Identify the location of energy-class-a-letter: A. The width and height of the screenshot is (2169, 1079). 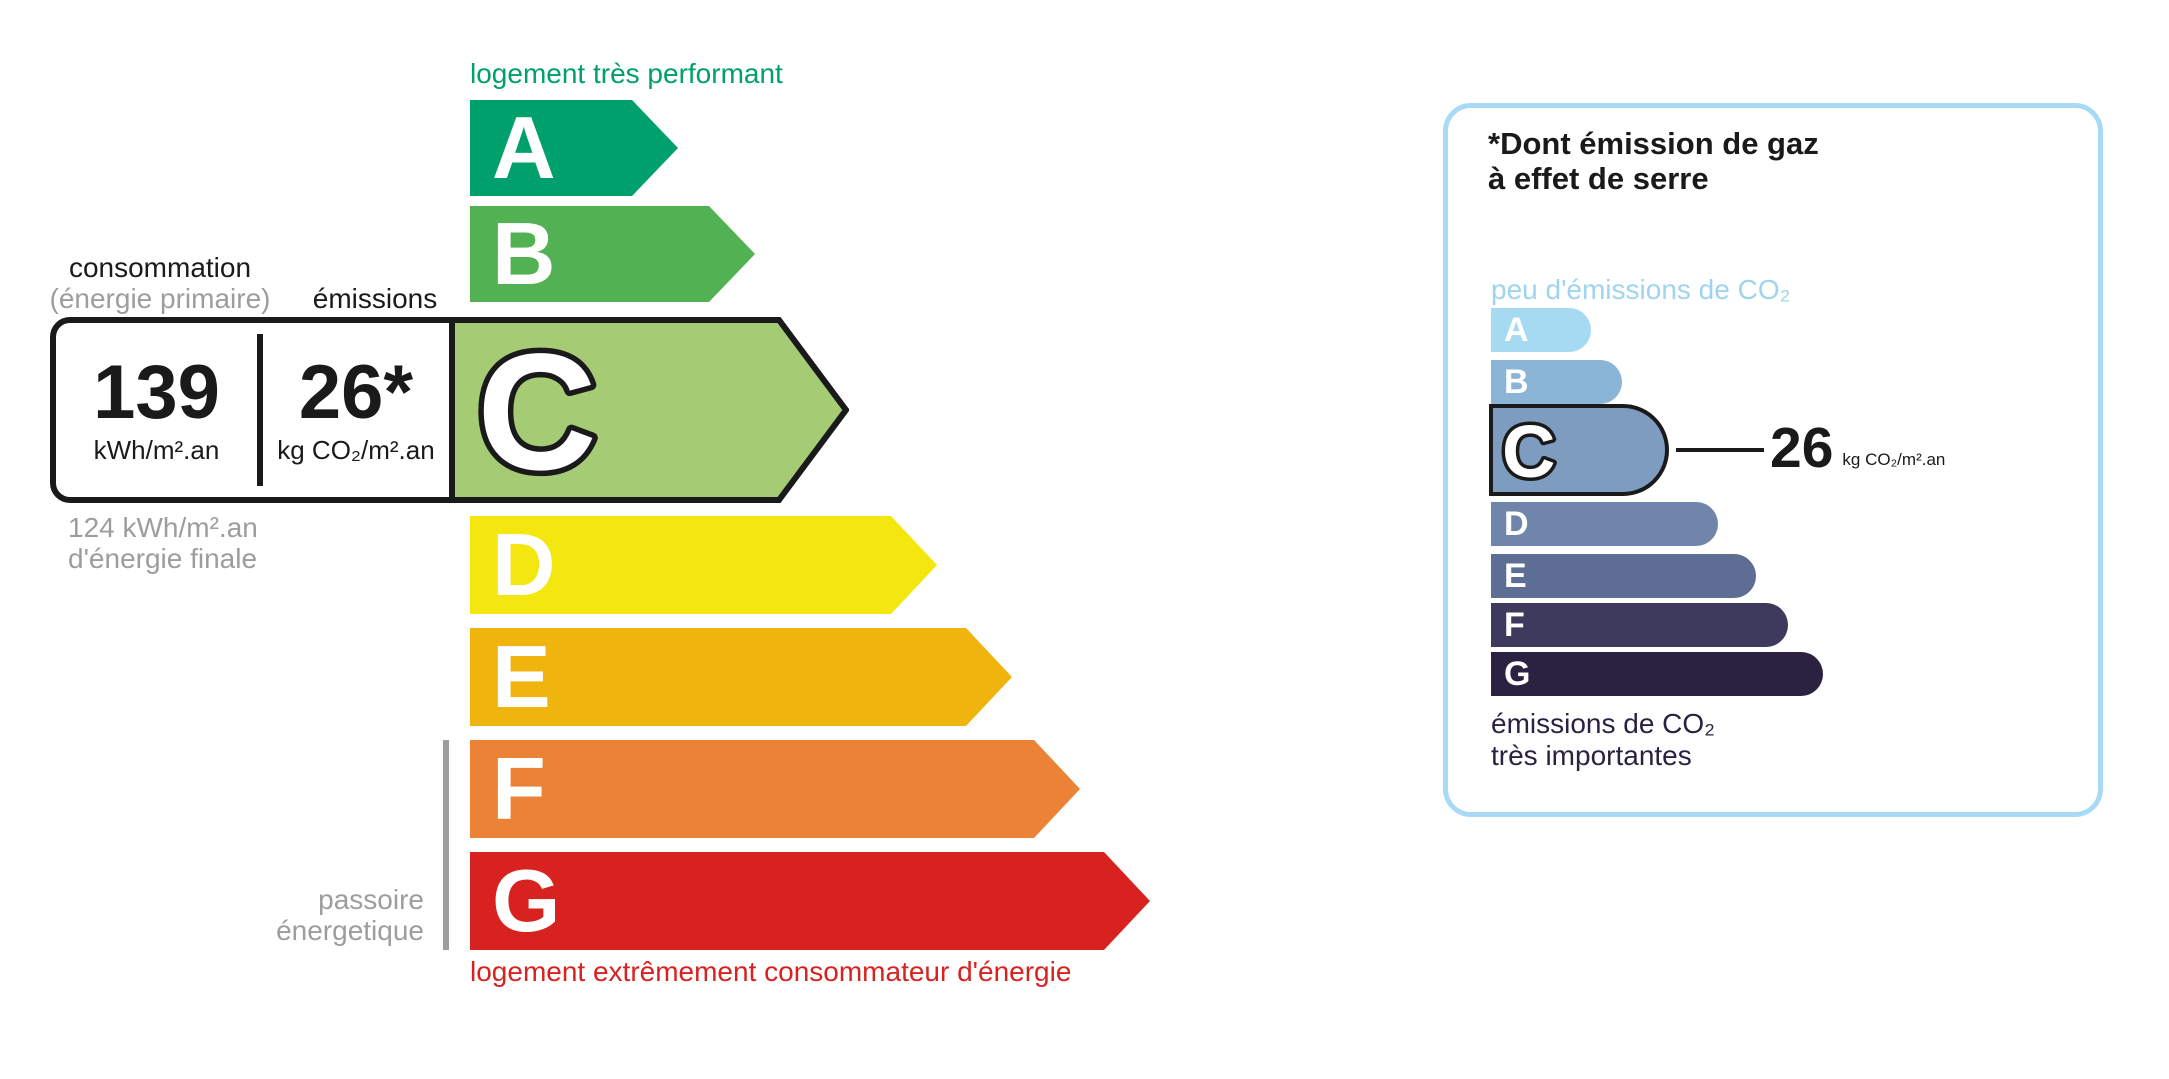
(524, 147).